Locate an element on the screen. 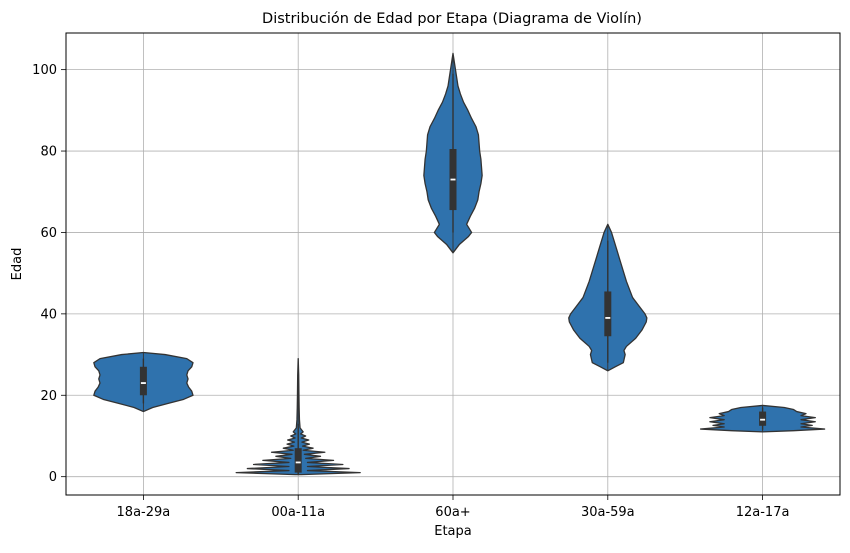 This screenshot has width=850, height=553. y-tick-label: 60 is located at coordinates (48, 233).